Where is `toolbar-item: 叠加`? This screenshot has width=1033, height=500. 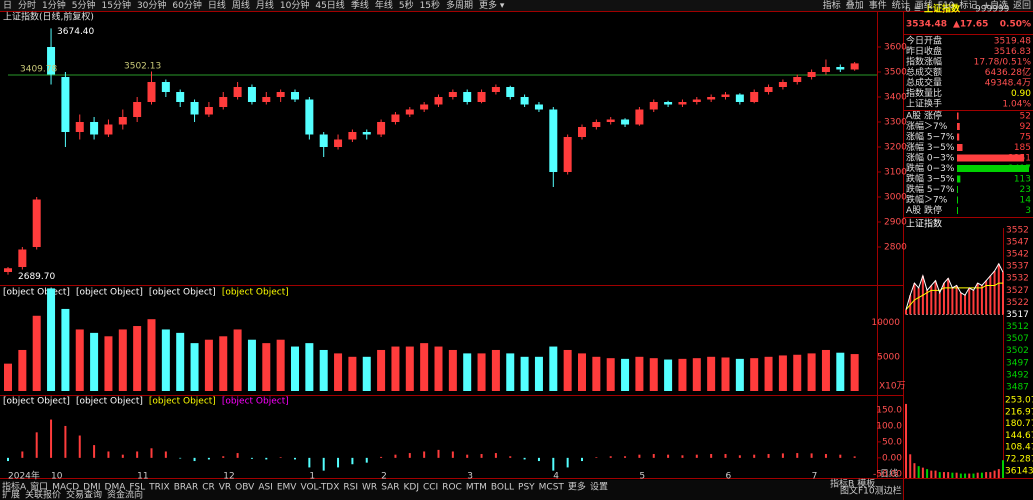
toolbar-item: 叠加 is located at coordinates (855, 5).